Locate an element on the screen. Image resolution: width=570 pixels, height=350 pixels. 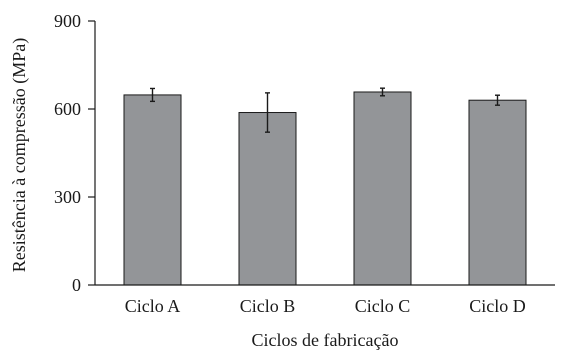
y-tick-label: 600 is located at coordinates (67, 109).